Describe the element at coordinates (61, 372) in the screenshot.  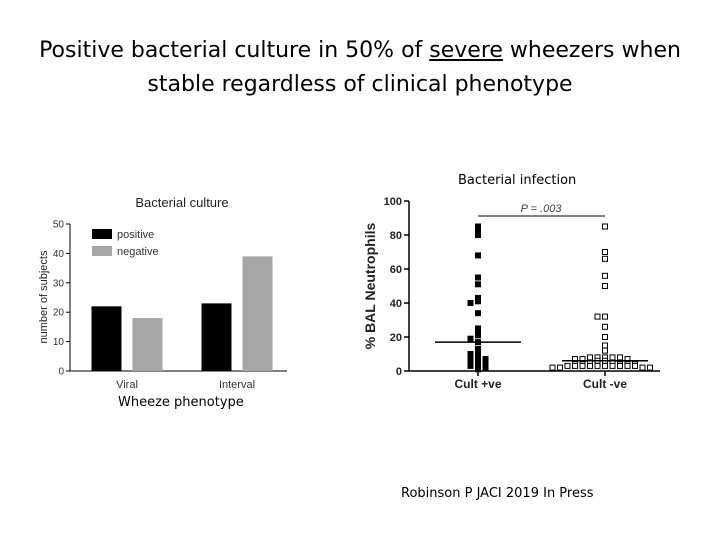
I see `bar-chart-y-tick-label: 0` at that location.